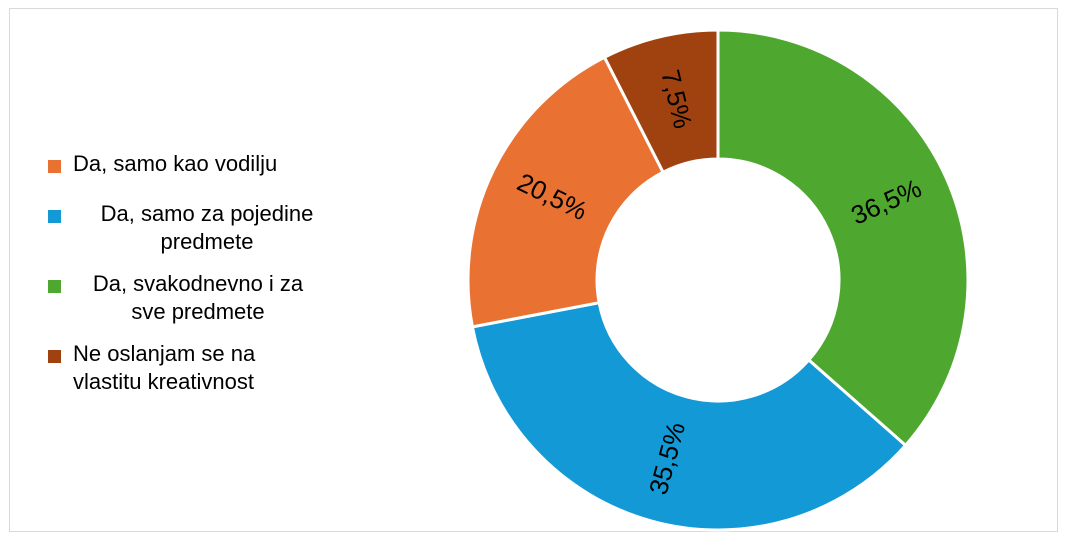 This screenshot has width=1068, height=536. Describe the element at coordinates (175, 163) in the screenshot. I see `legend-label: Da, samo kao vodilju` at that location.